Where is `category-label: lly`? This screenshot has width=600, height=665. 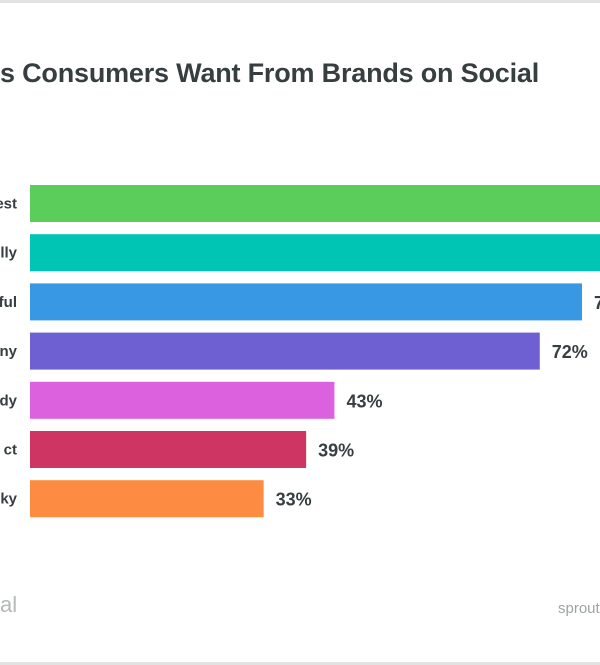 category-label: lly is located at coordinates (8, 253).